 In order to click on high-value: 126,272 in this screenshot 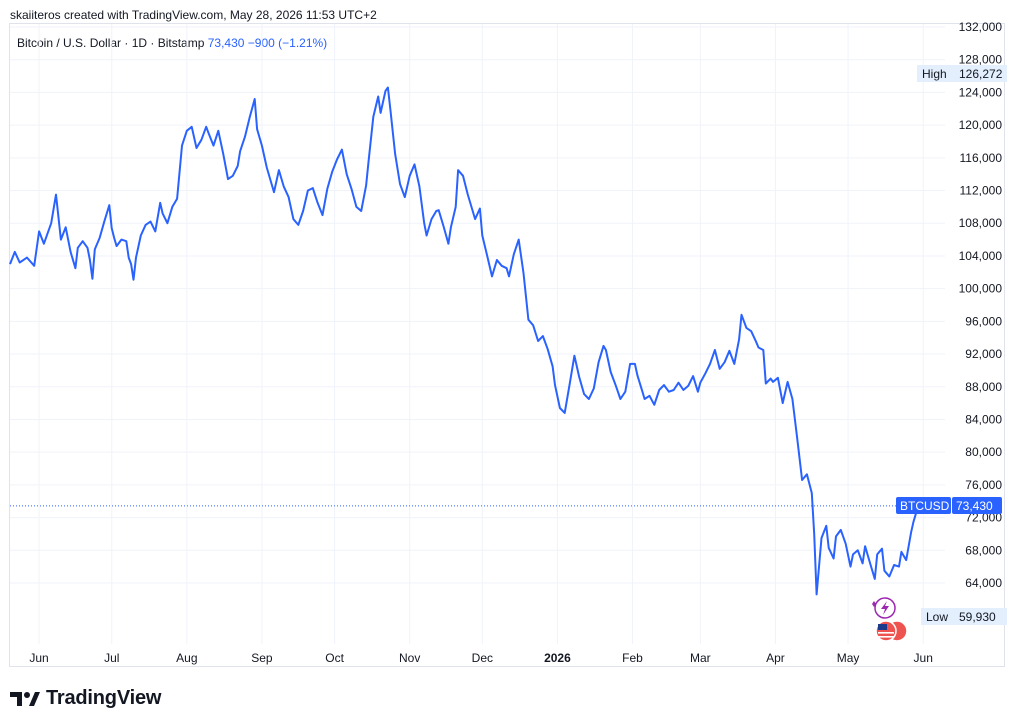, I will do `click(981, 74)`.